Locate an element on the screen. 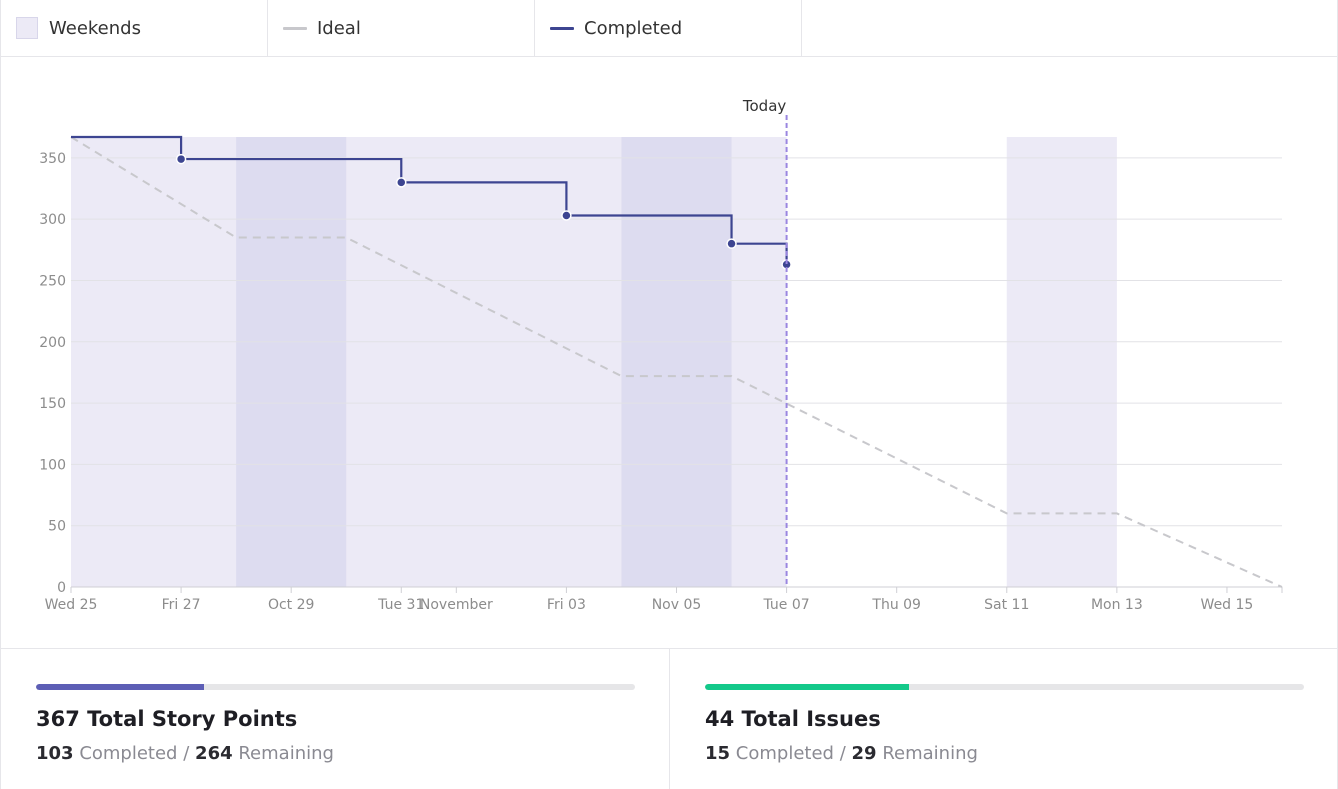 The image size is (1338, 789). legend-item-completed: Completed is located at coordinates (668, 28).